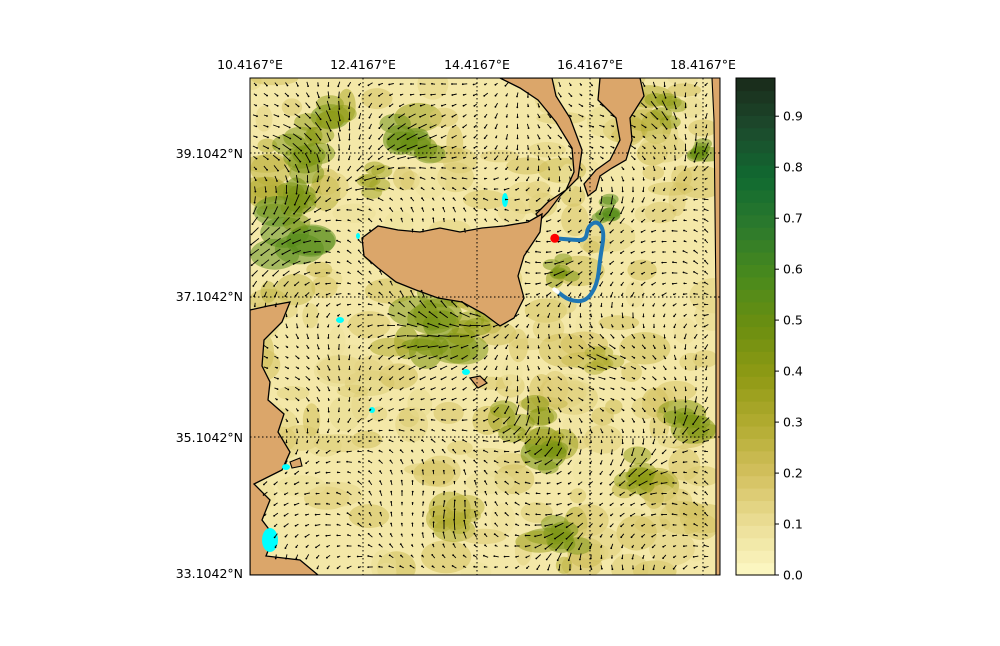 This screenshot has width=1000, height=646. What do you see at coordinates (270, 540) in the screenshot?
I see `shallow-patch` at bounding box center [270, 540].